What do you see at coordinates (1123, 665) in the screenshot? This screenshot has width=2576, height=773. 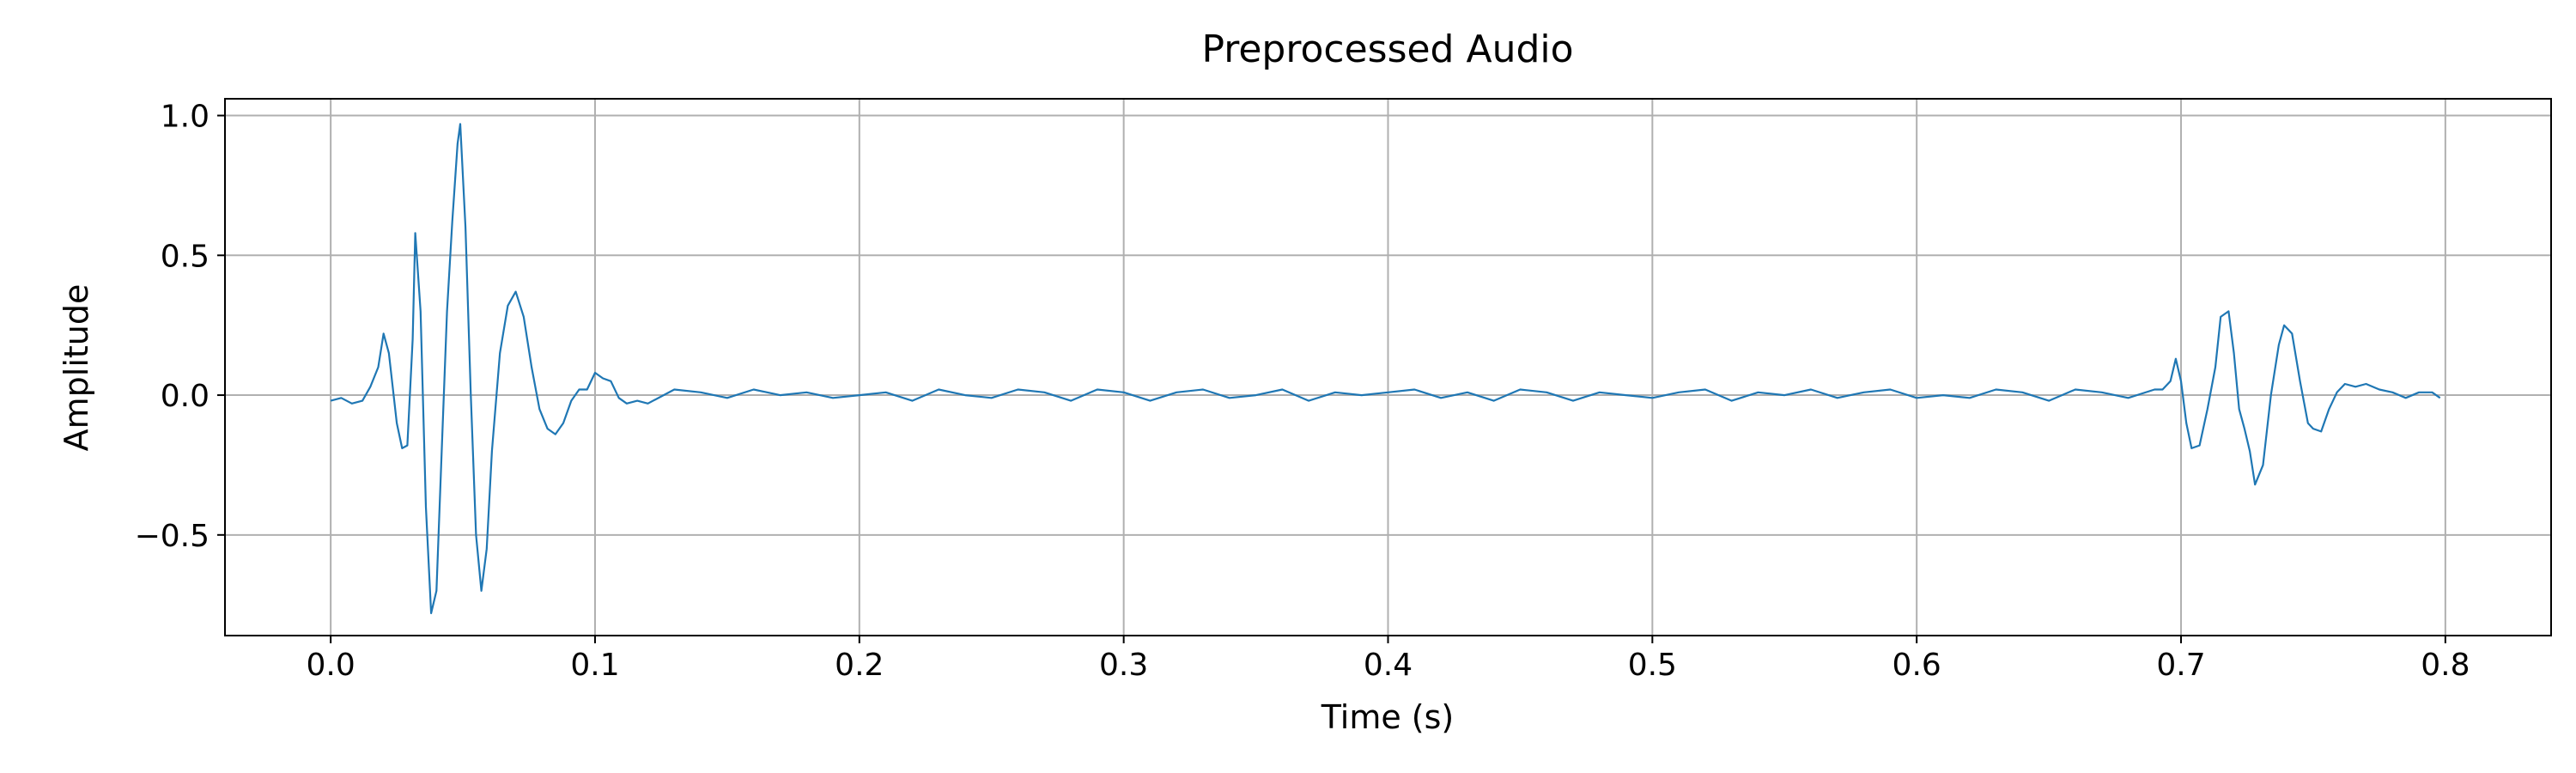 I see `x-tick-label: 0.3` at bounding box center [1123, 665].